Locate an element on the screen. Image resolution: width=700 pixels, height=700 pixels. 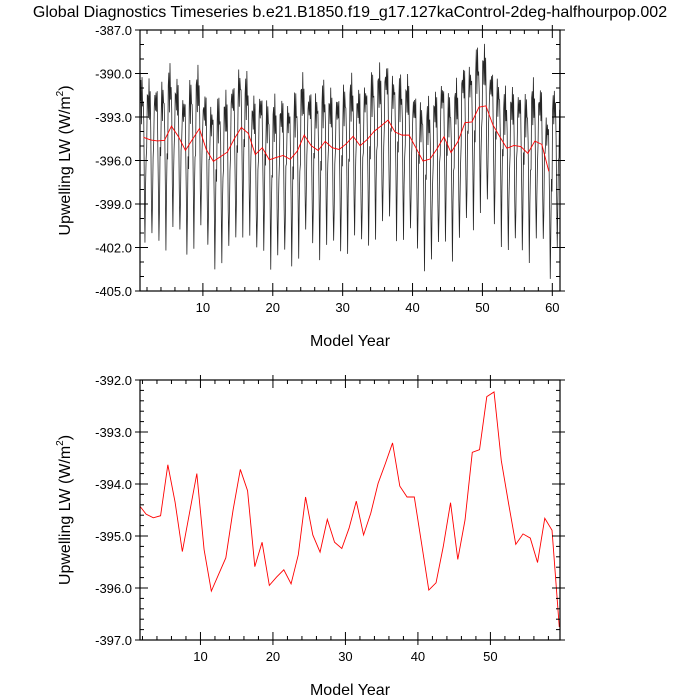
y-tick-label: -402.0 is located at coordinates (113, 248).